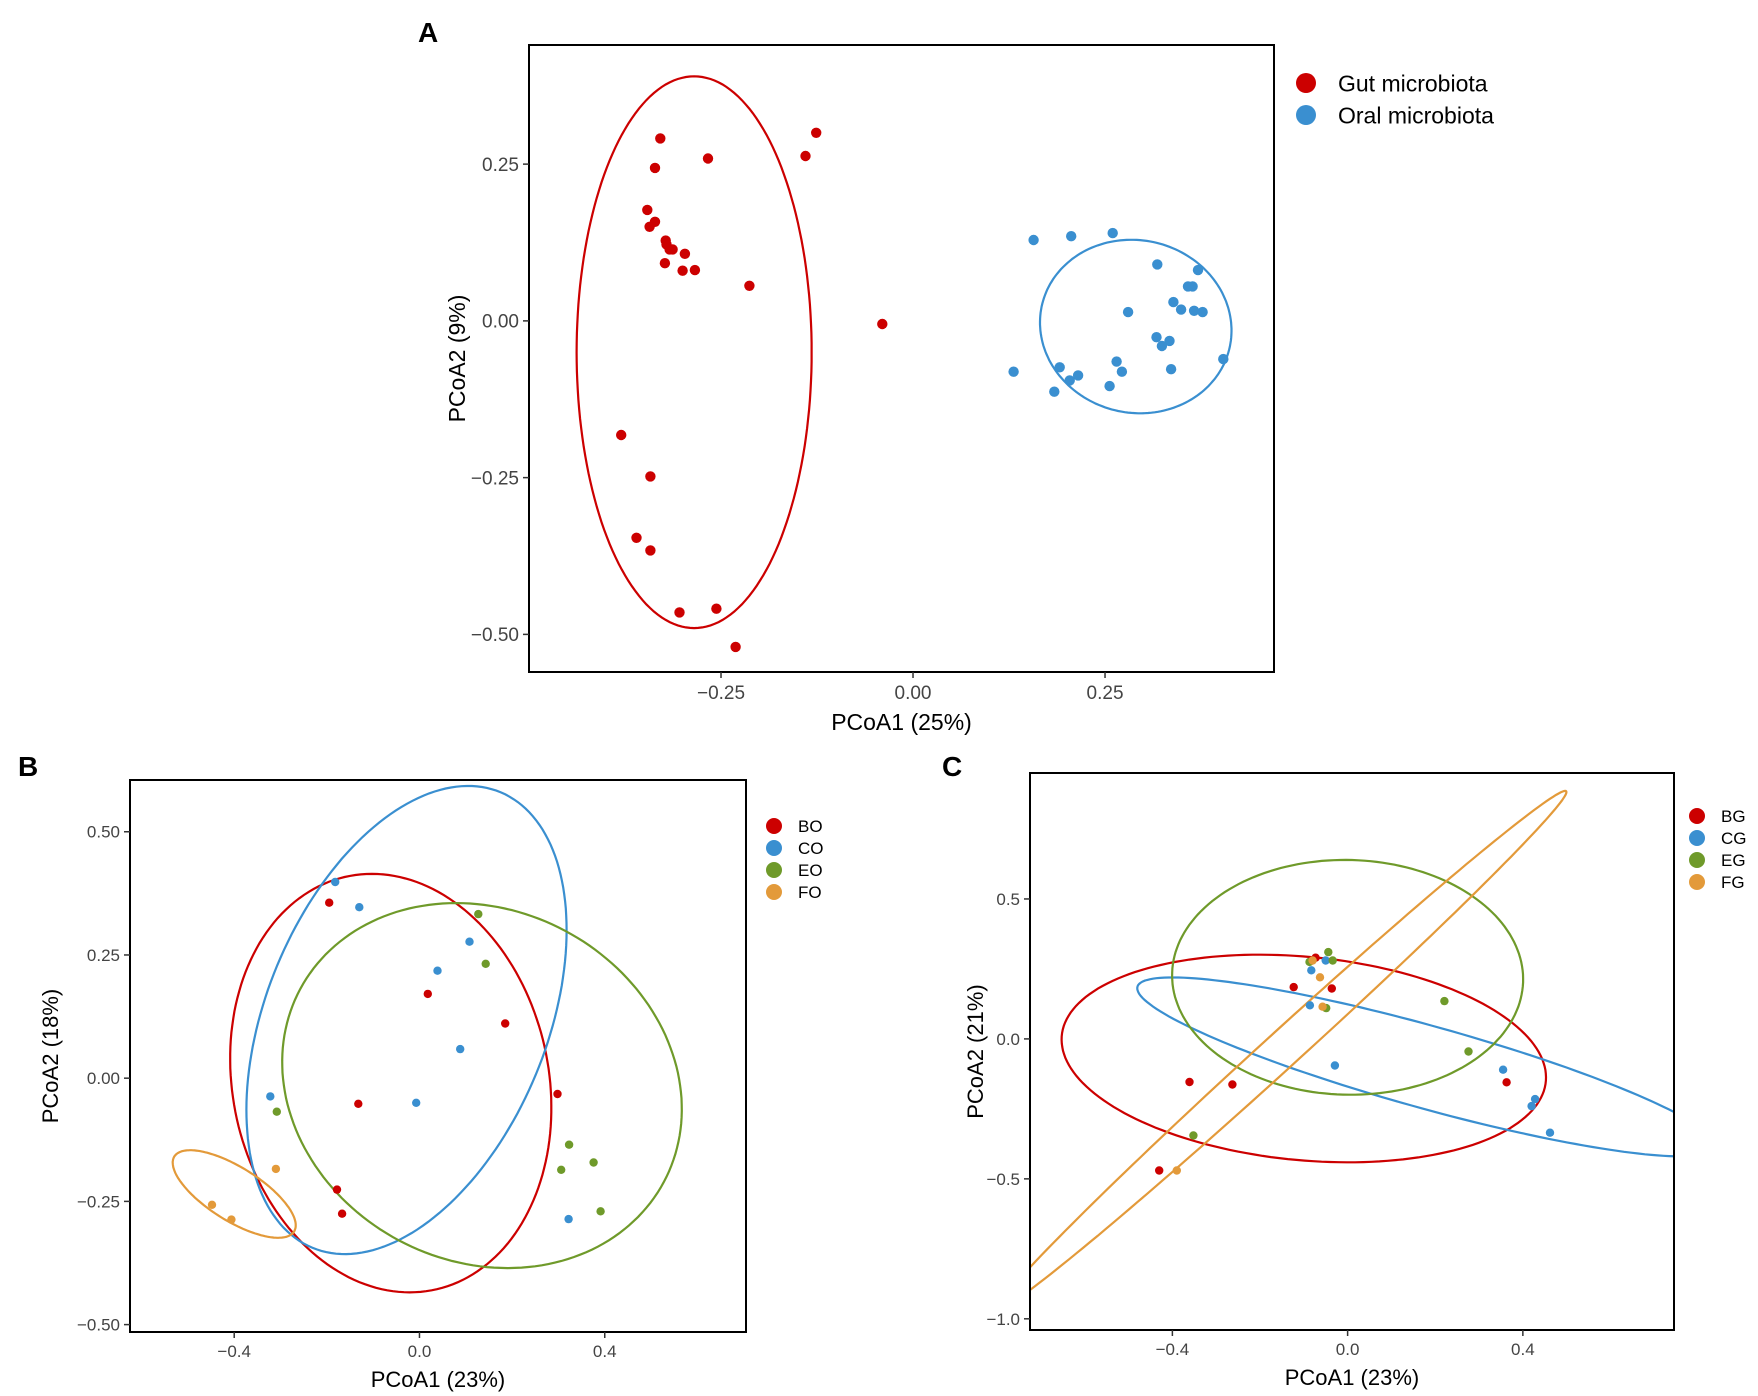 Image resolution: width=1758 pixels, height=1396 pixels. Describe the element at coordinates (1135, 326) in the screenshot. I see `ellipse-oral-microbiota` at that location.